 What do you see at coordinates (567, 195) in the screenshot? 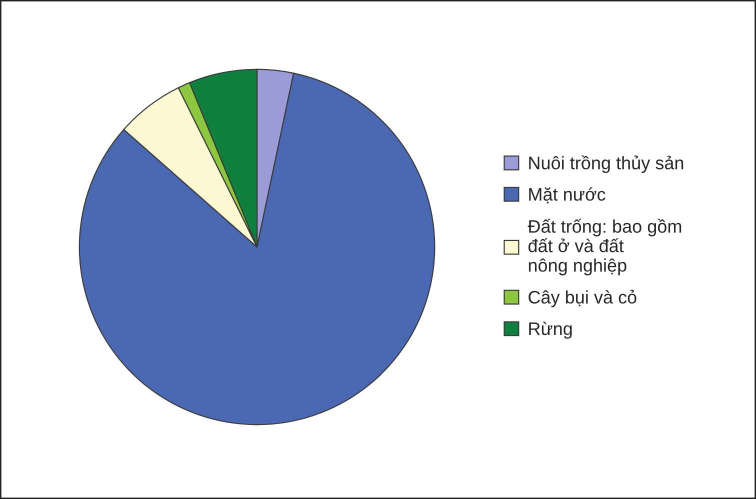
I see `legend-label: Mặt nước` at bounding box center [567, 195].